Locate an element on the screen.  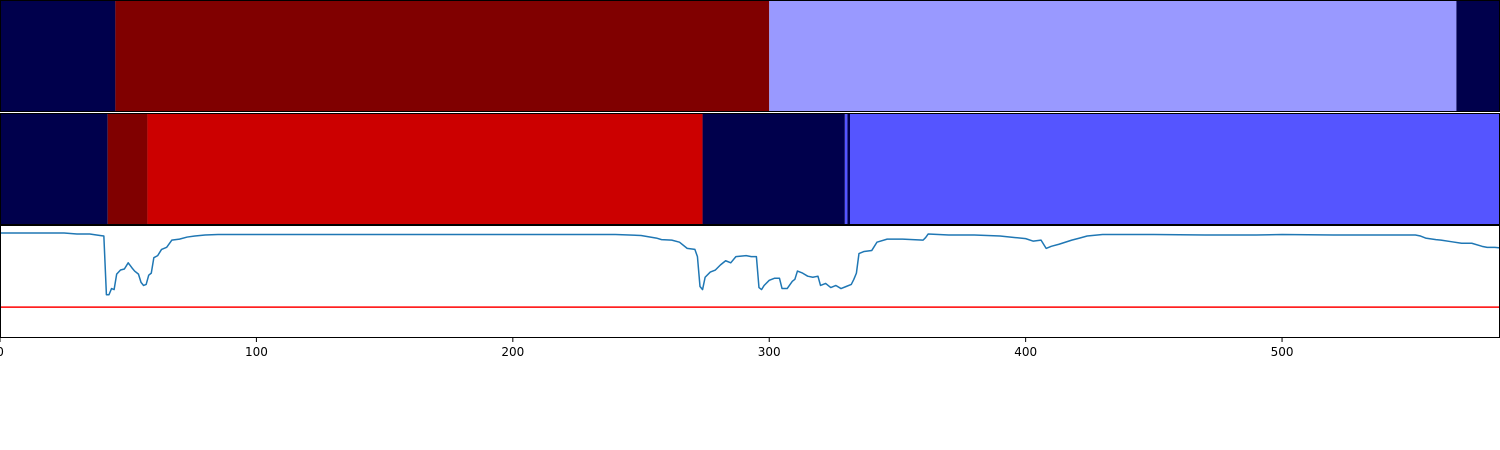
x-tick-label: 0 is located at coordinates (2, 352).